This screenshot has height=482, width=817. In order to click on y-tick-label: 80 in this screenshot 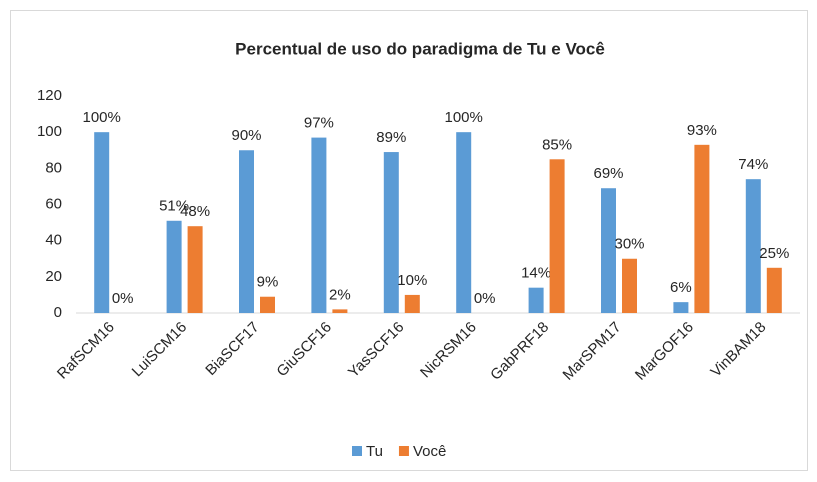, I will do `click(53, 167)`.